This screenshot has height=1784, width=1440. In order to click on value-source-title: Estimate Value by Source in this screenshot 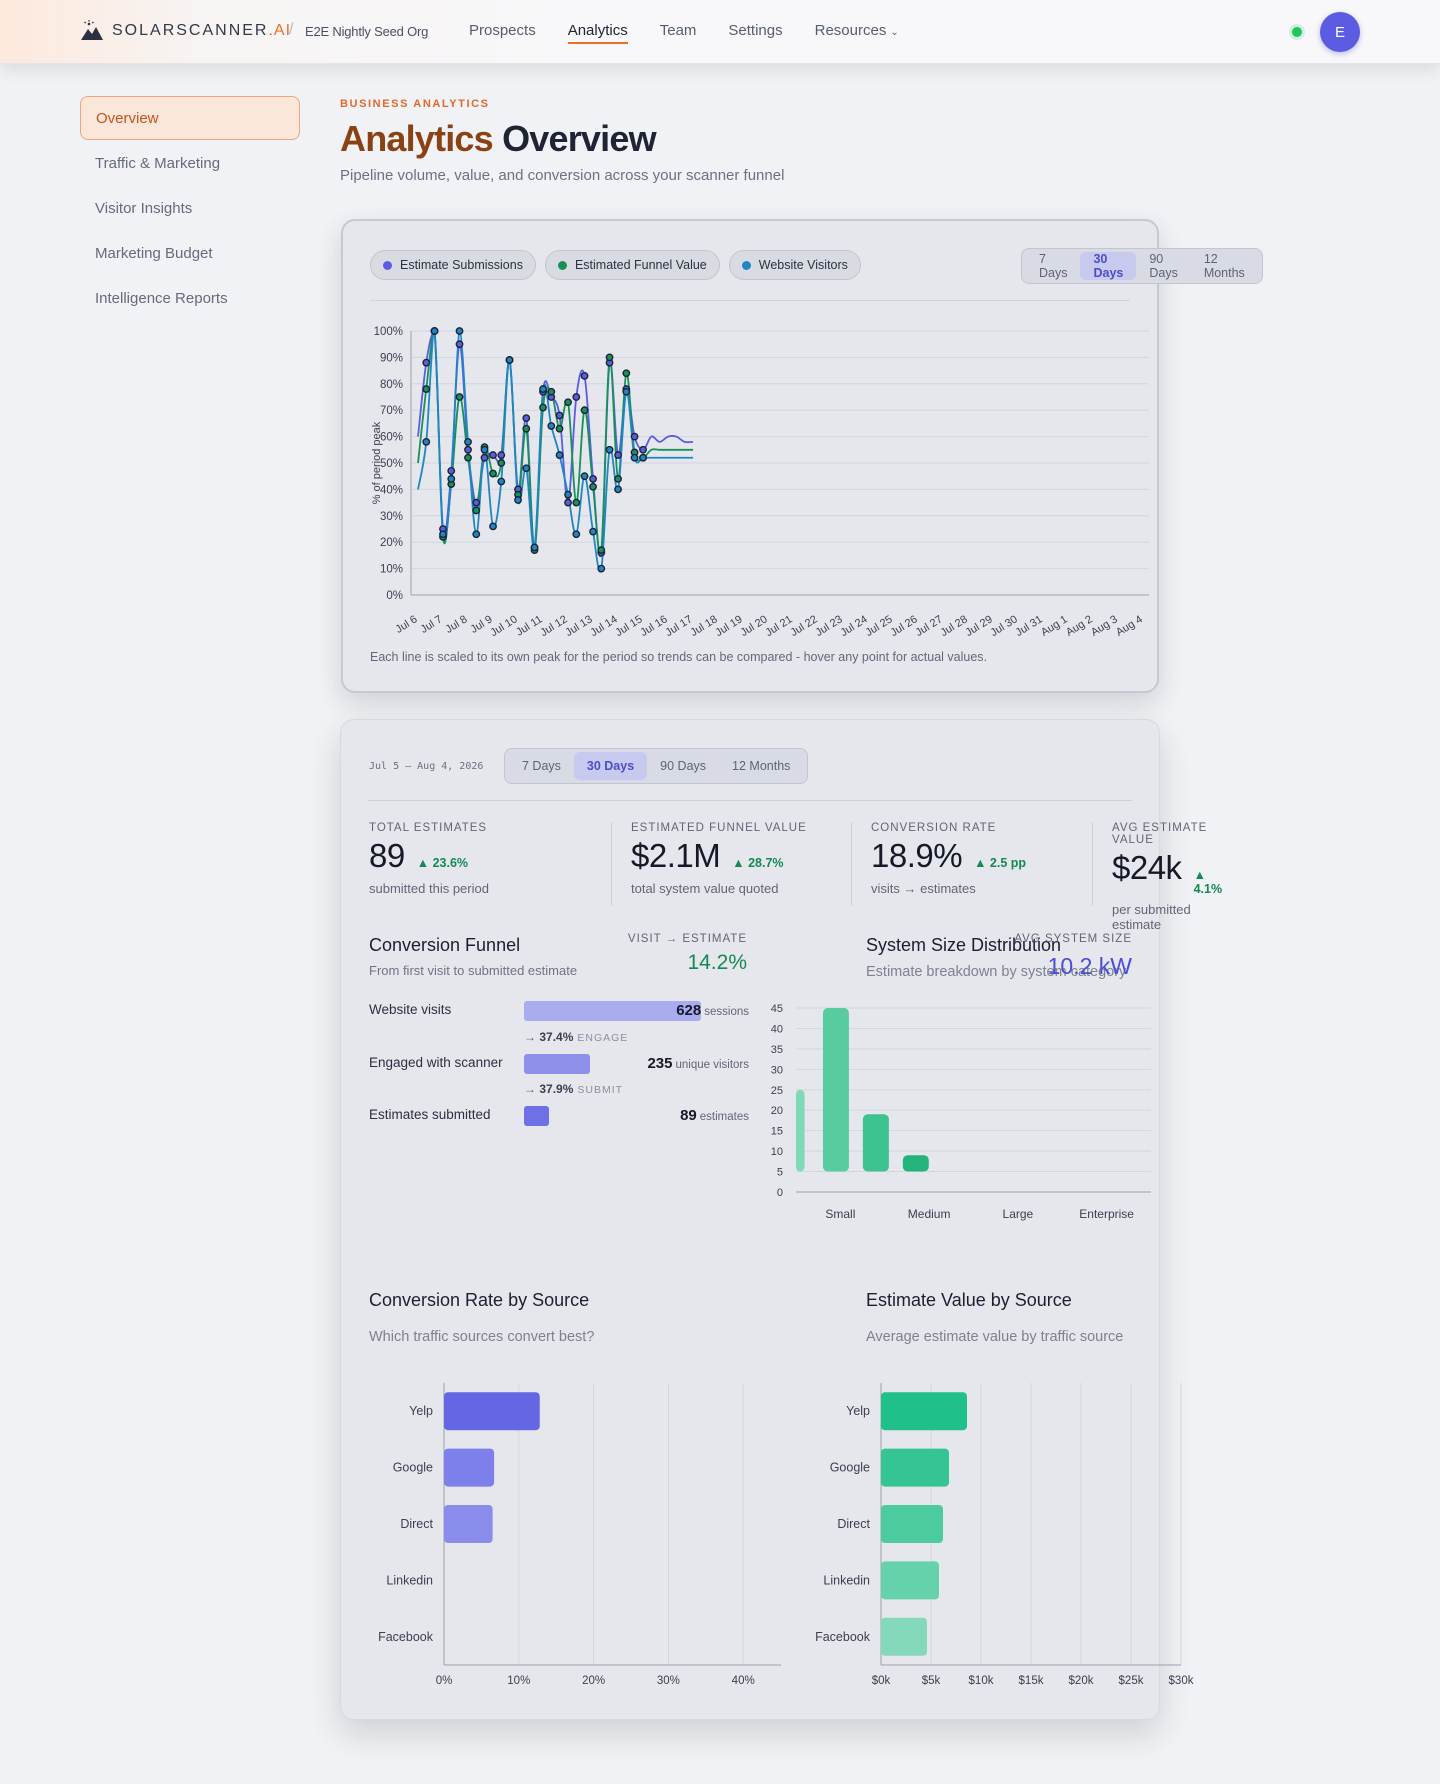, I will do `click(969, 1300)`.